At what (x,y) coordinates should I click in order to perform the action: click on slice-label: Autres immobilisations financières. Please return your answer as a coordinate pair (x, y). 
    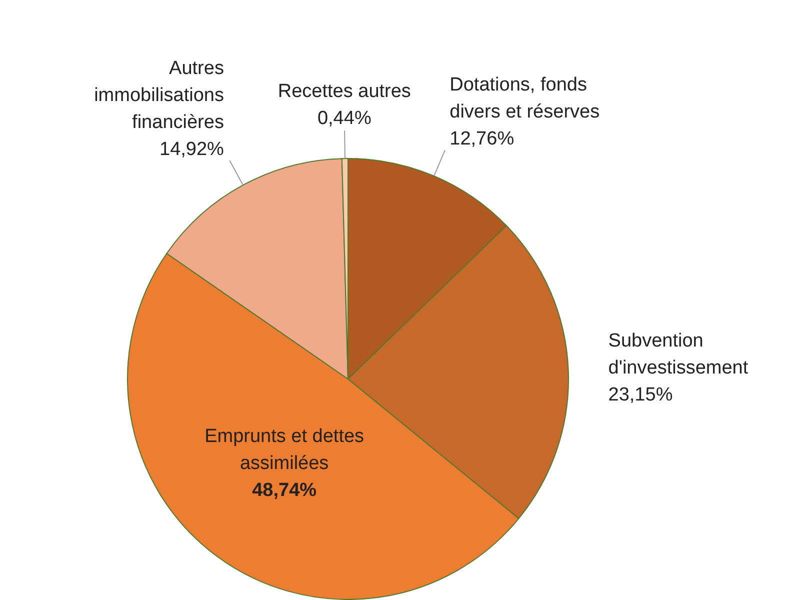
    Looking at the image, I should click on (159, 96).